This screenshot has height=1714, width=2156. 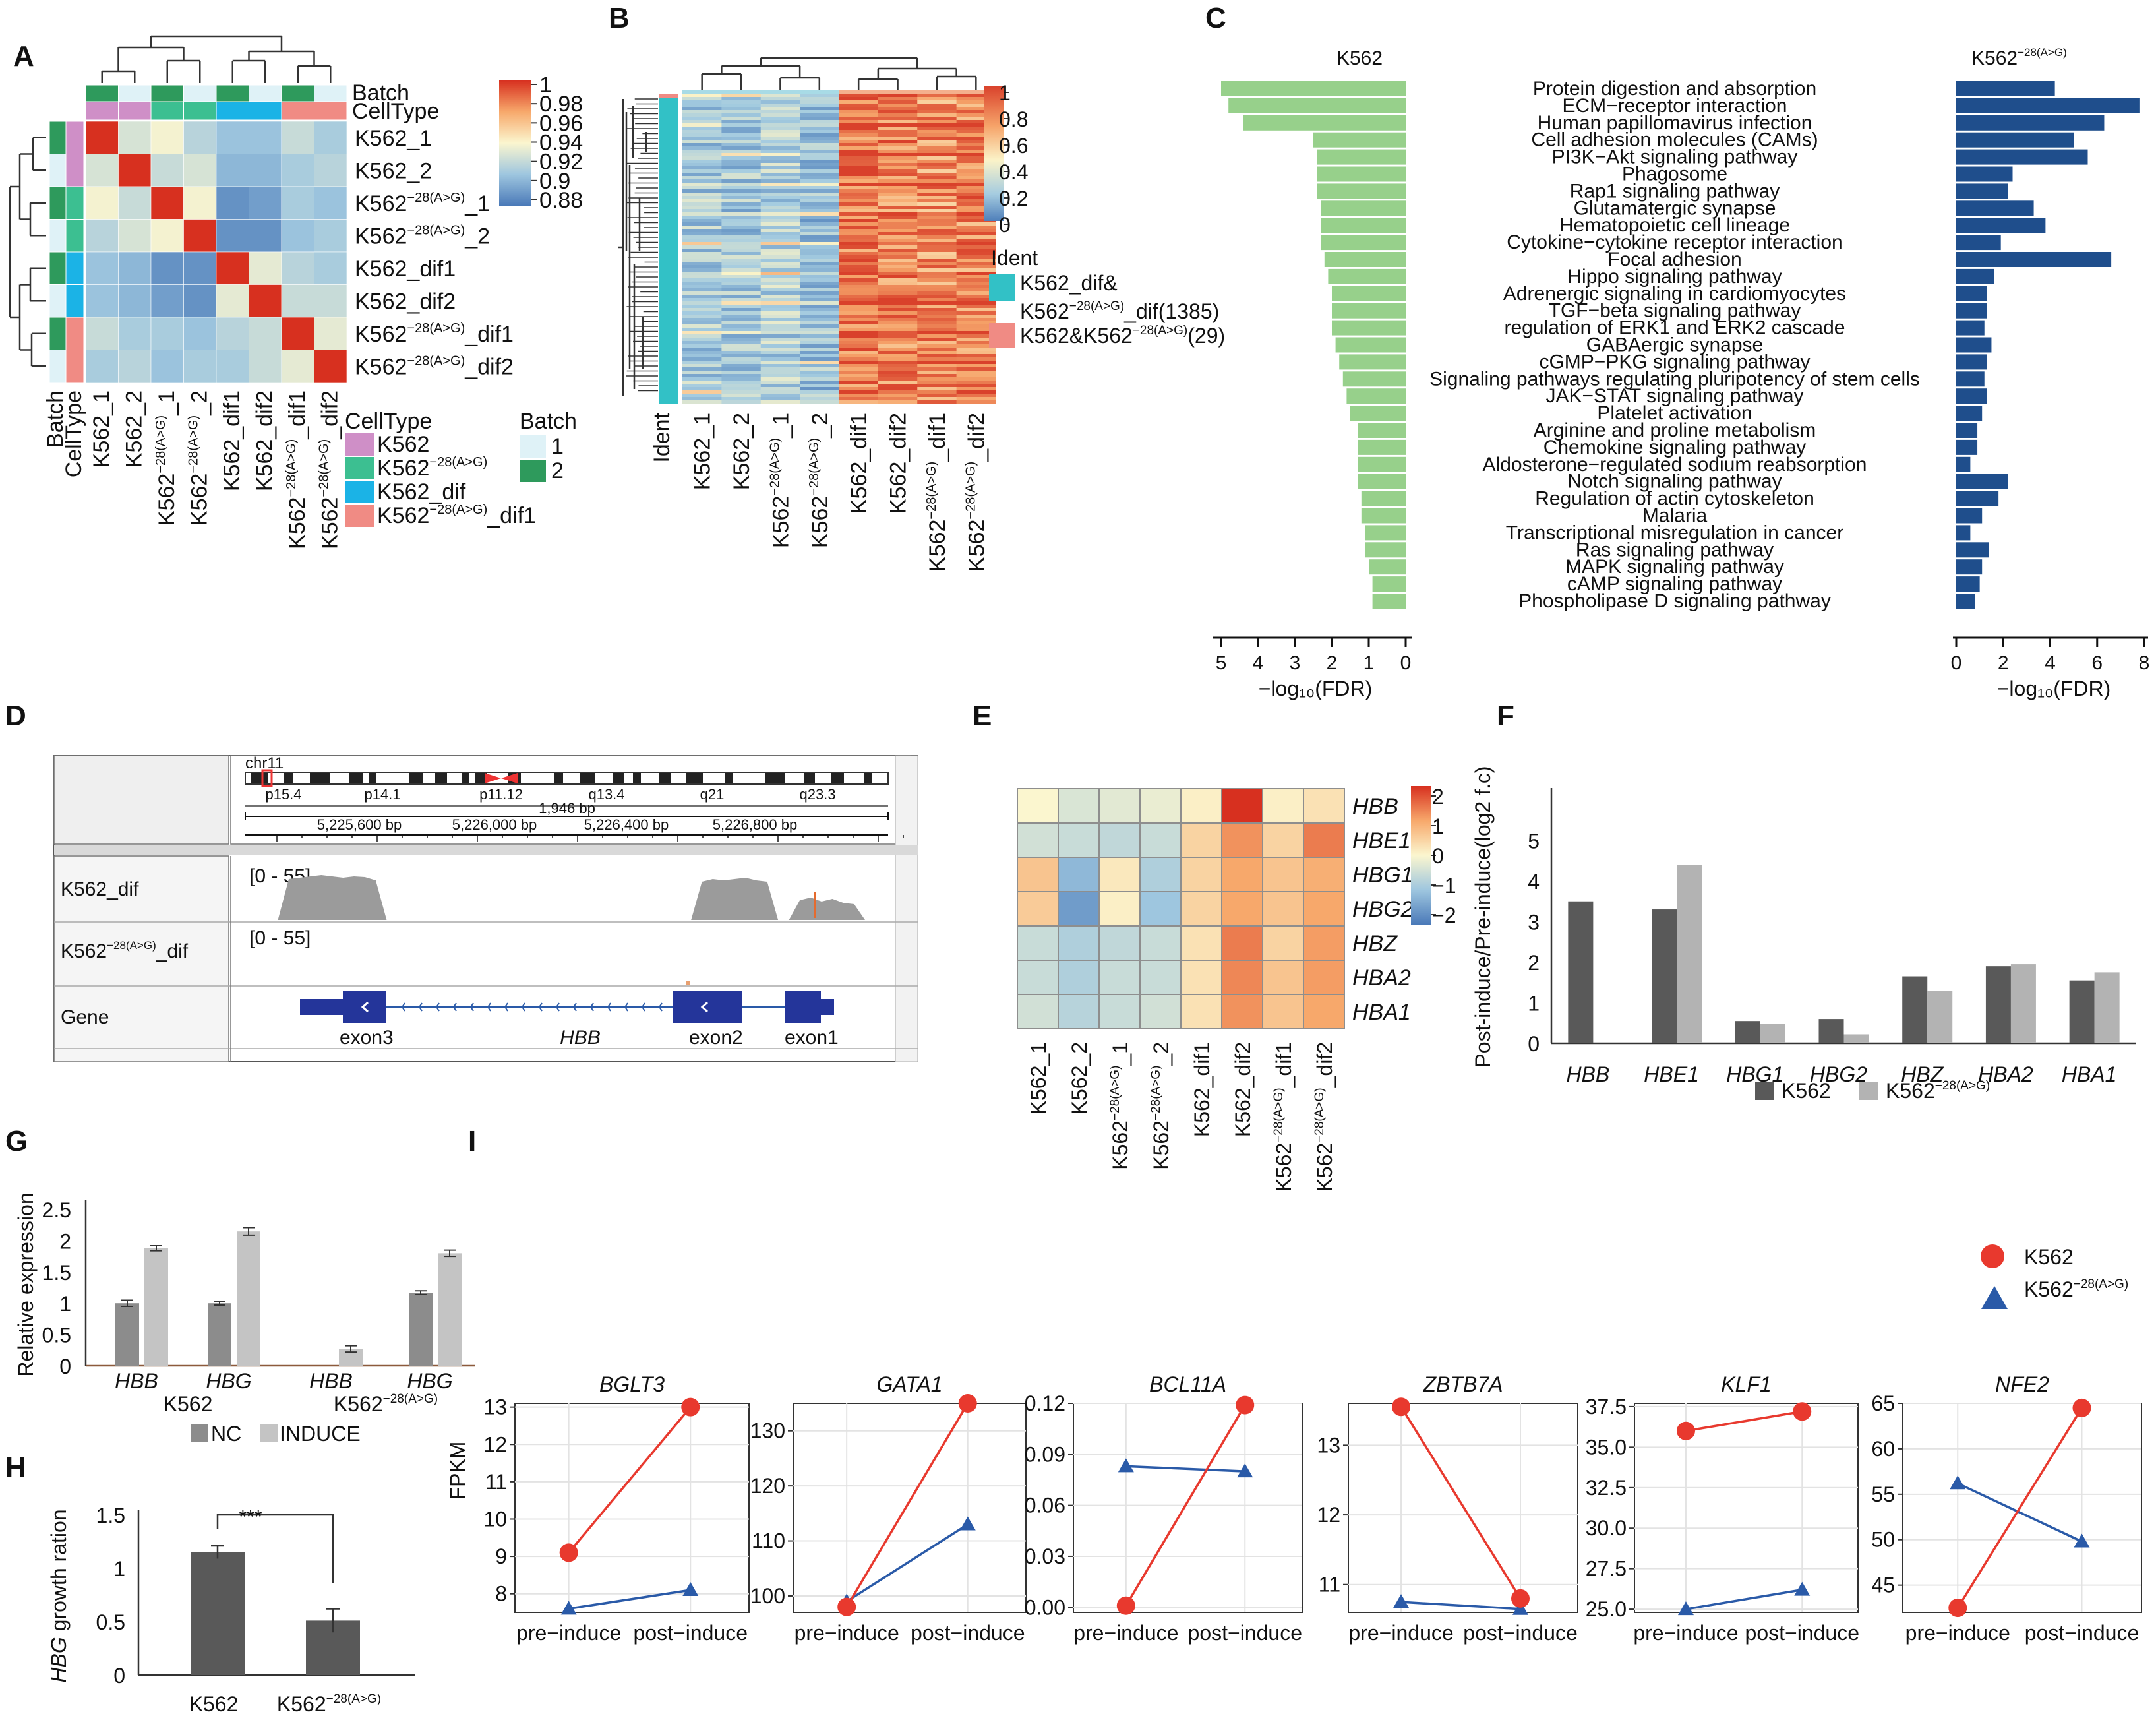 What do you see at coordinates (320, 1434) in the screenshot?
I see `legend-label: INDUCE` at bounding box center [320, 1434].